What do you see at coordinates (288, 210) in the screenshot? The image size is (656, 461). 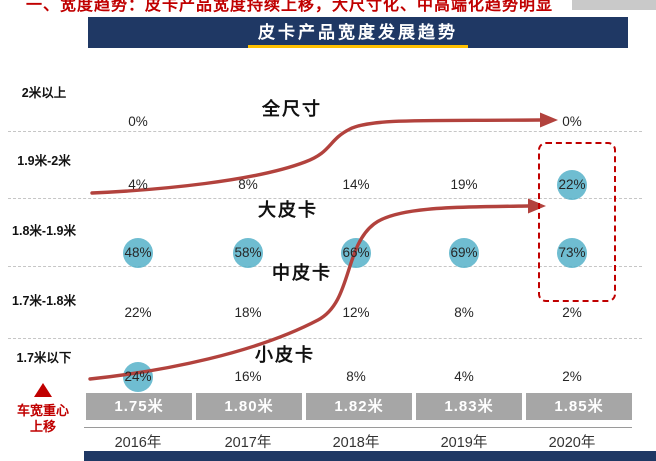 I see `segment-label-large-pickup: 大皮卡` at bounding box center [288, 210].